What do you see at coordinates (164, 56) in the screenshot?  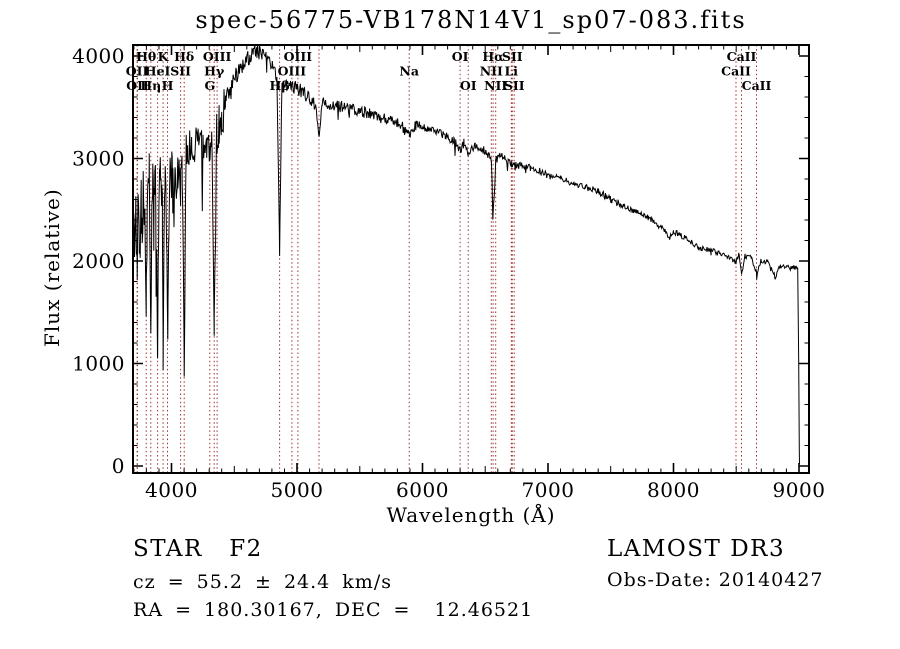 I see `spectral-line-label: K` at bounding box center [164, 56].